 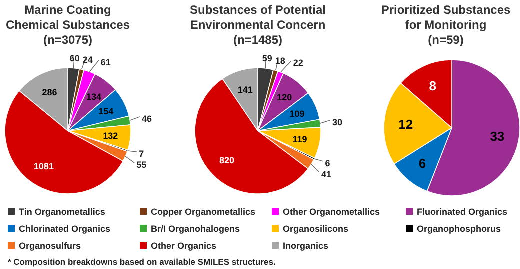 I want to click on chart-title: Prioritized Substances for Monitoring, so click(x=446, y=17).